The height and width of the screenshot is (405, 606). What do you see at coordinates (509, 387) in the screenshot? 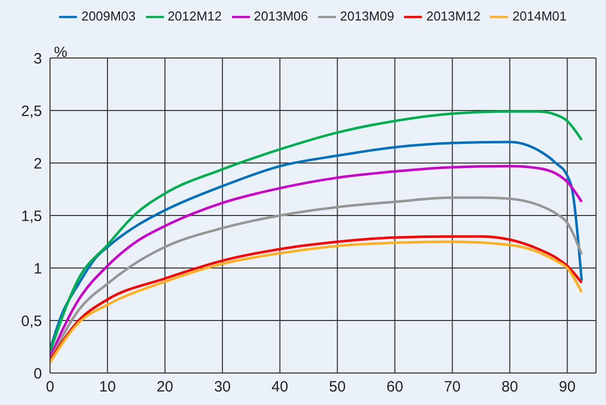
I see `x-tick-label: 80` at bounding box center [509, 387].